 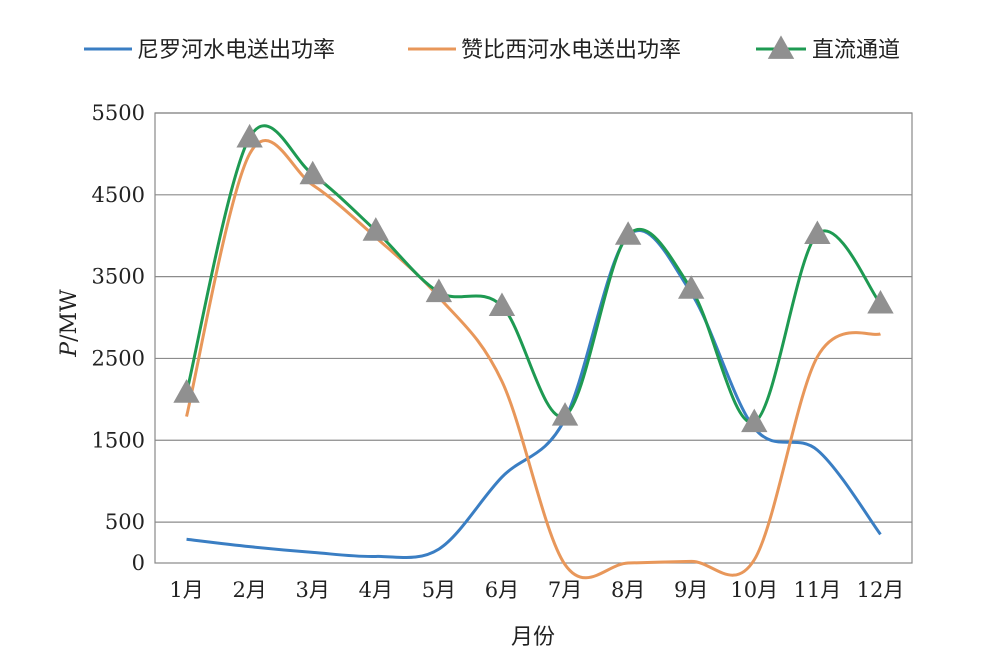 I want to click on y-tick-label: 0, so click(x=138, y=563).